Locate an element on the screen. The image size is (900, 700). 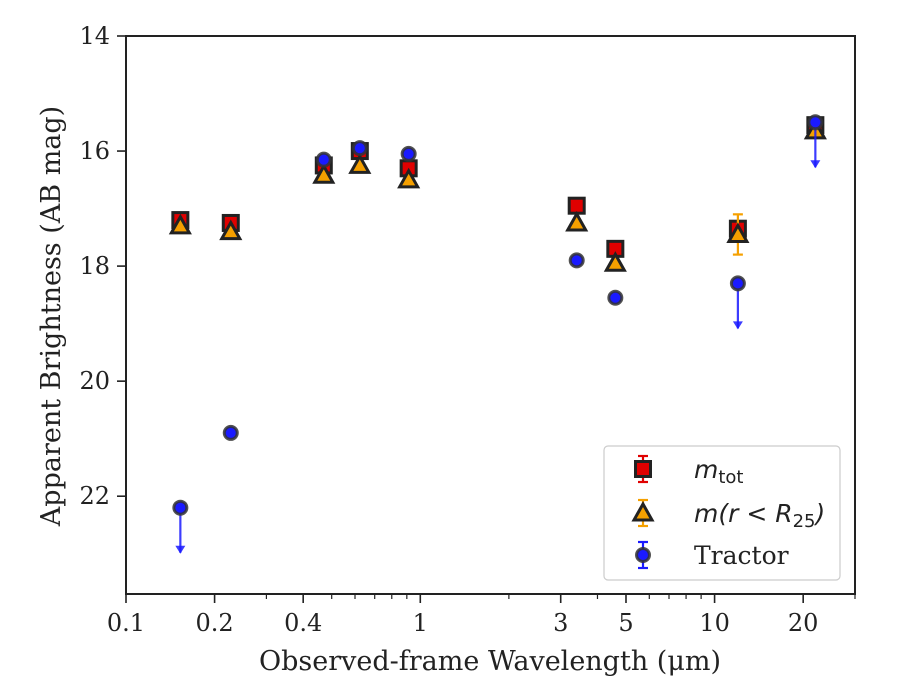
y-tick-label: 18 is located at coordinates (94, 266).